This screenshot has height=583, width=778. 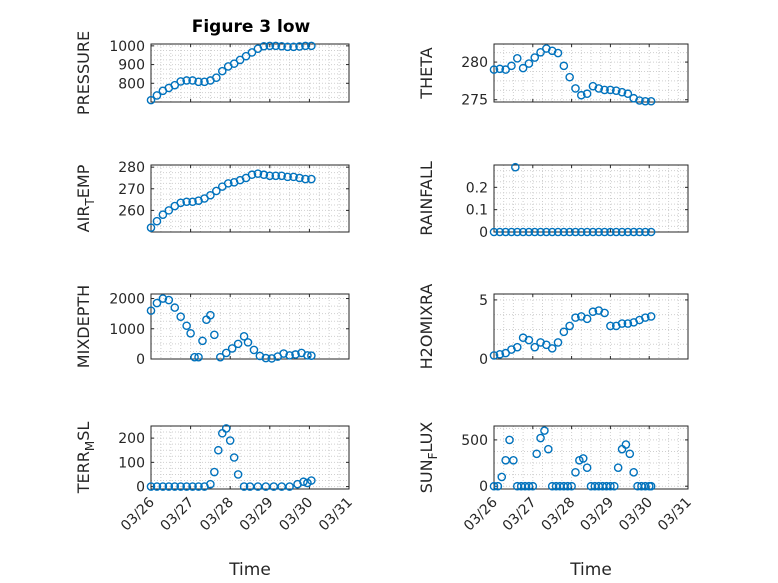 I want to click on y-tick-label: 900, so click(x=131, y=66).